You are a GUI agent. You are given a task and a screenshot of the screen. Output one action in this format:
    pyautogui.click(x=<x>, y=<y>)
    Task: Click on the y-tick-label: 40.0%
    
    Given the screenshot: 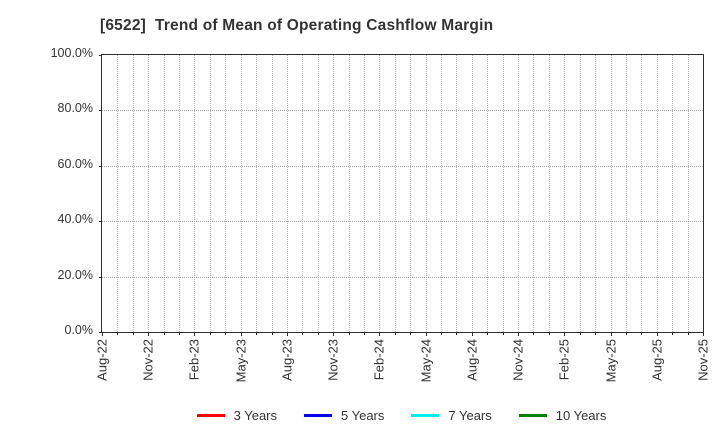 What is the action you would take?
    pyautogui.click(x=75, y=219)
    